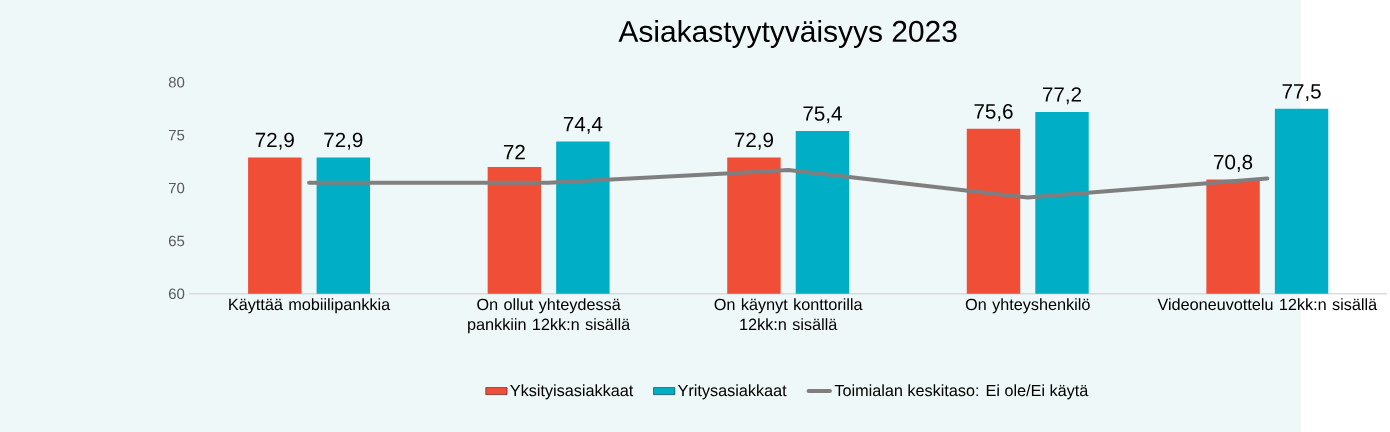 The height and width of the screenshot is (432, 1390). What do you see at coordinates (176, 188) in the screenshot?
I see `y-tick-label: 70` at bounding box center [176, 188].